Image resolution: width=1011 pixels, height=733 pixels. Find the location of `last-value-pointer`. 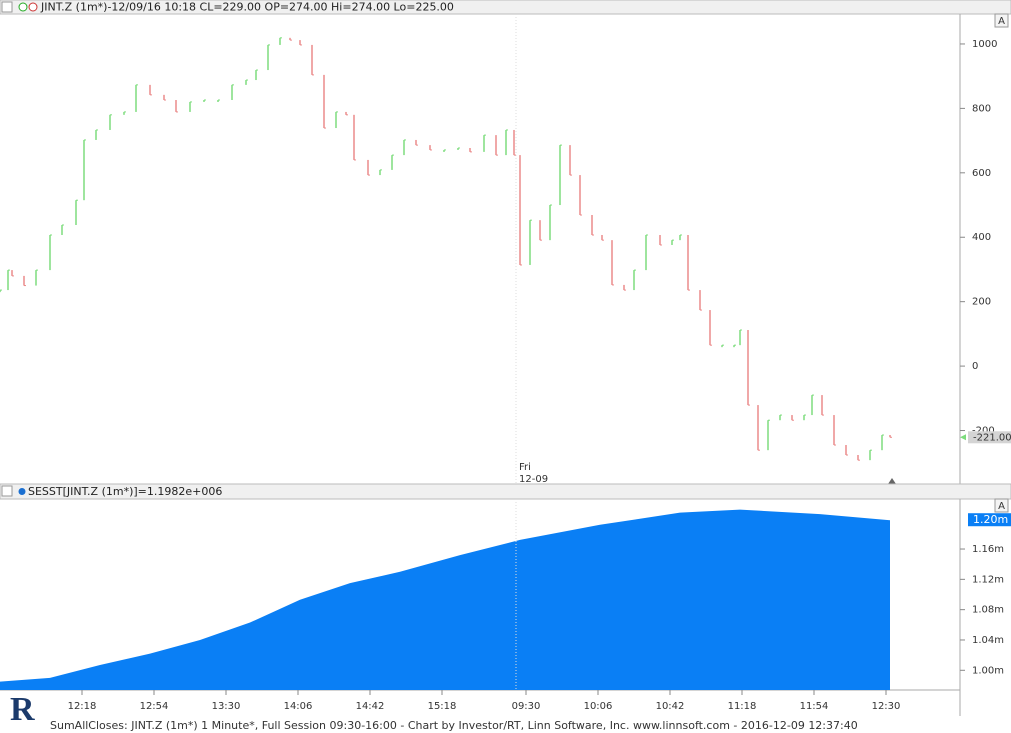

last-value-pointer is located at coordinates (963, 437).